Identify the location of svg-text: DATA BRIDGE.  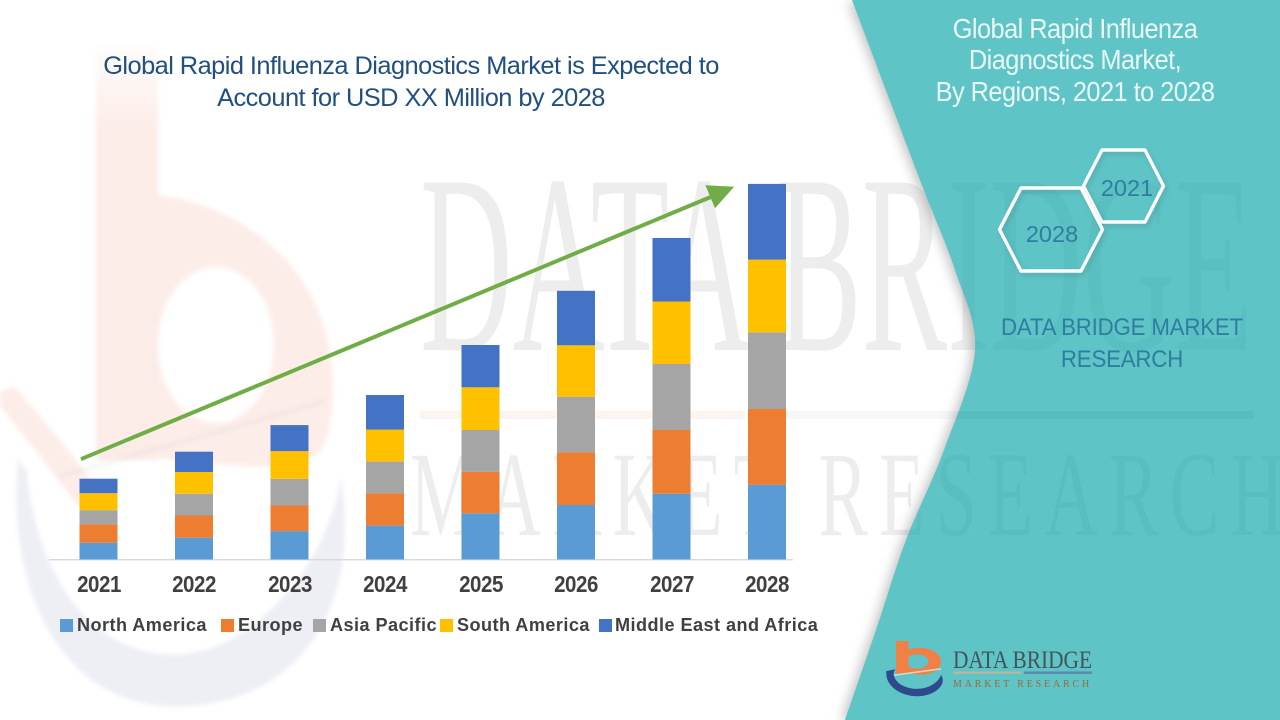
(1022, 660).